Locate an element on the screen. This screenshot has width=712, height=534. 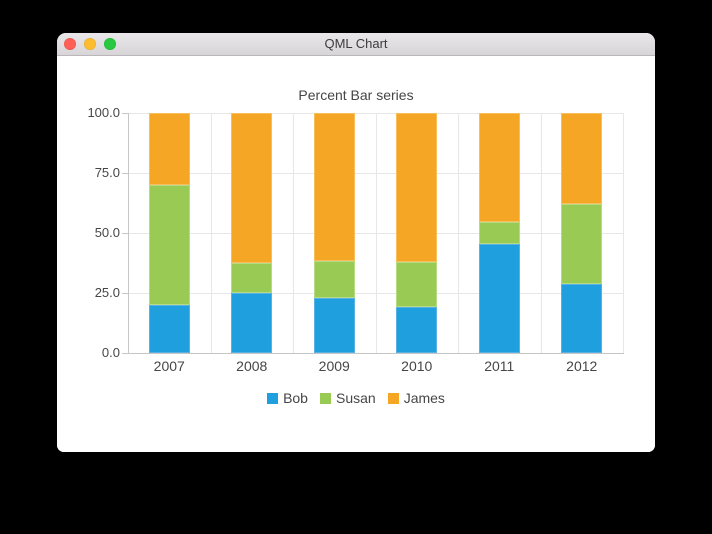
legend-marker-james is located at coordinates (393, 398).